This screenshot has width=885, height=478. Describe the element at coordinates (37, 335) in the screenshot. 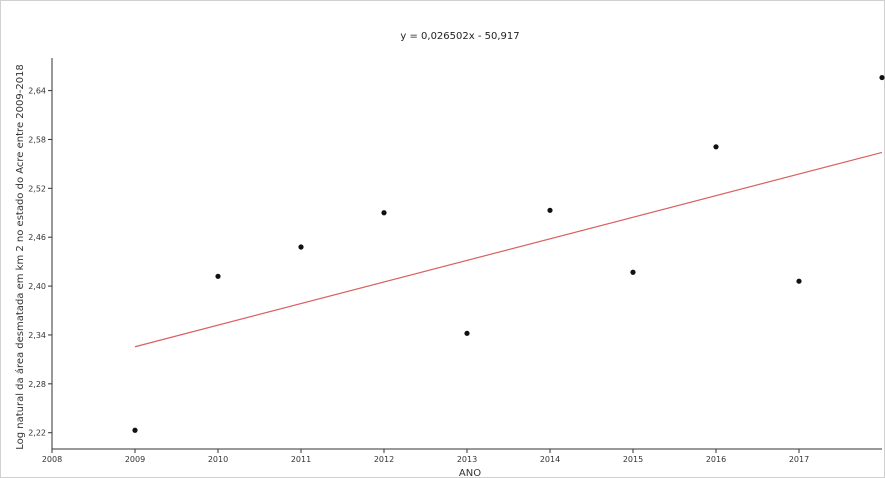

I see `y-tick-label: 2,34` at that location.